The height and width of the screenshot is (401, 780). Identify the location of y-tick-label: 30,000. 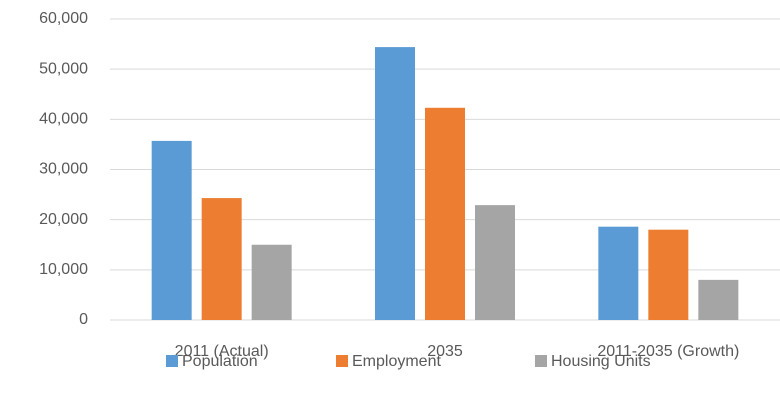
(63, 169).